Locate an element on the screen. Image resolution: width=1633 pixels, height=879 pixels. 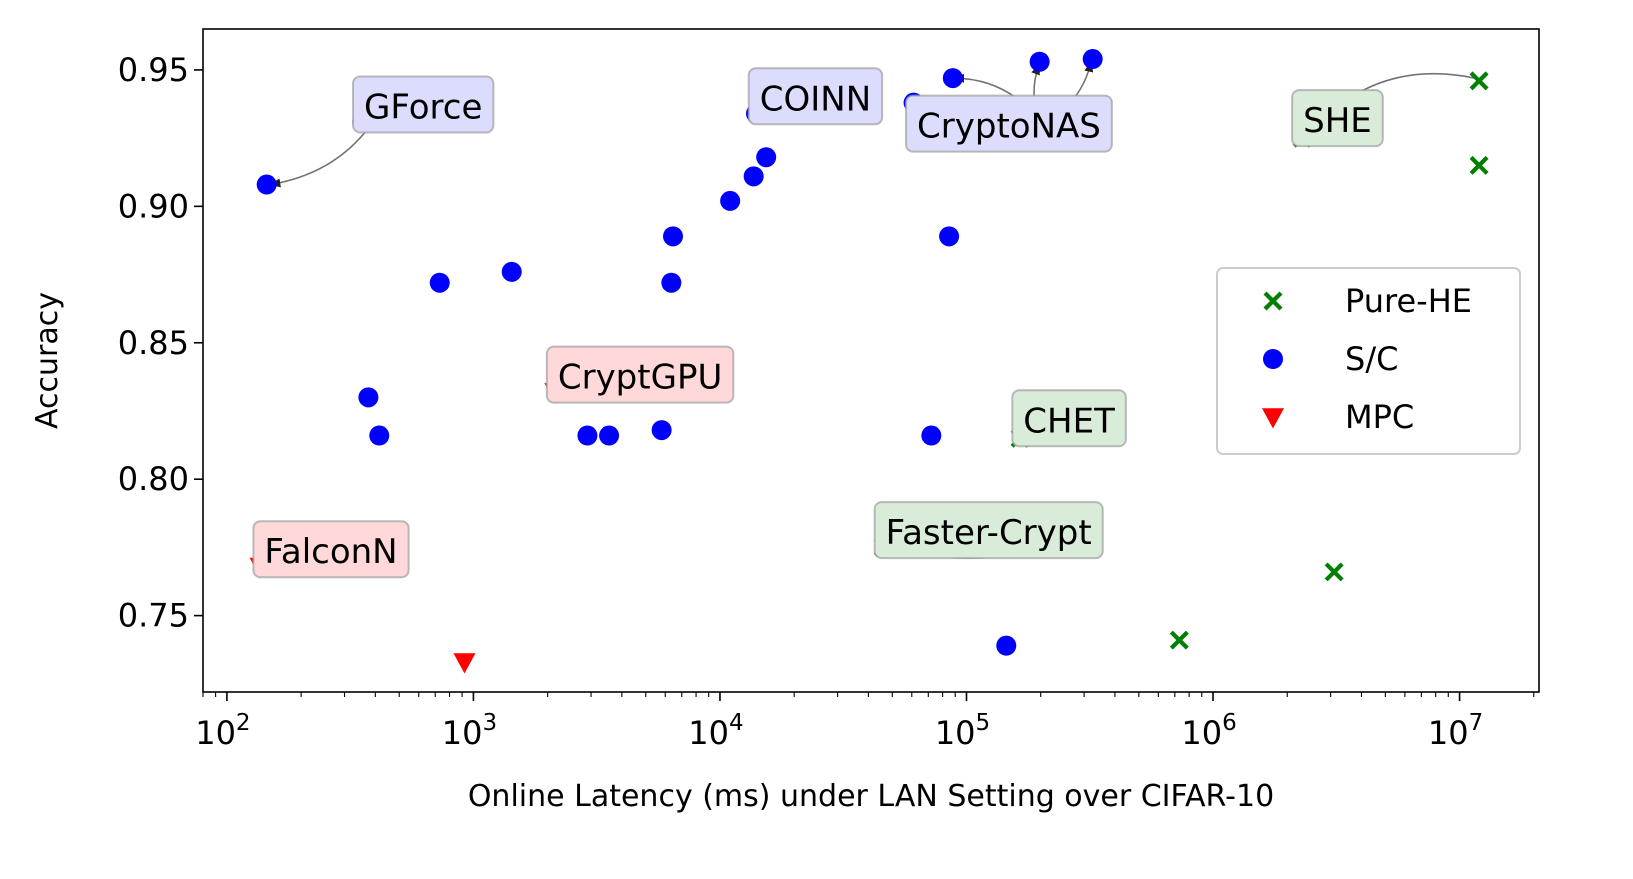
x-tick-label: 10⁵ is located at coordinates (962, 731).